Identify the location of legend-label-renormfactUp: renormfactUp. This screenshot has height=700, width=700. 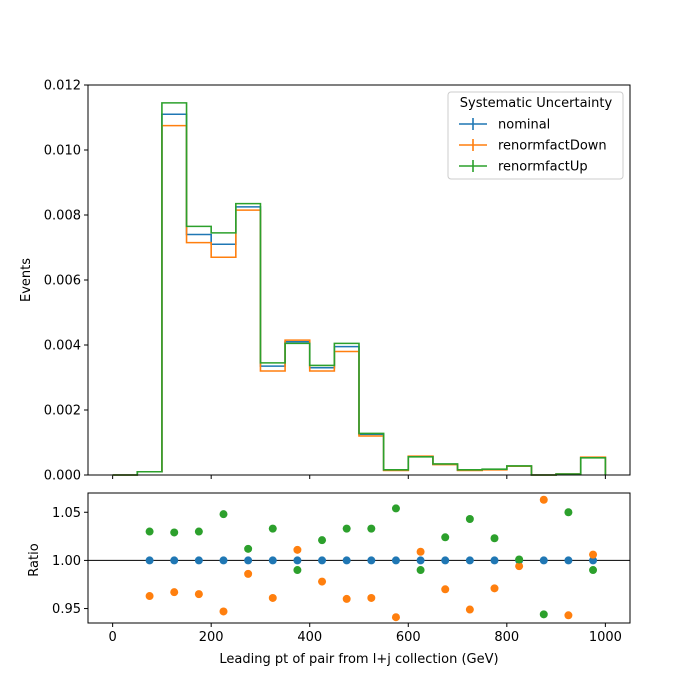
(543, 167).